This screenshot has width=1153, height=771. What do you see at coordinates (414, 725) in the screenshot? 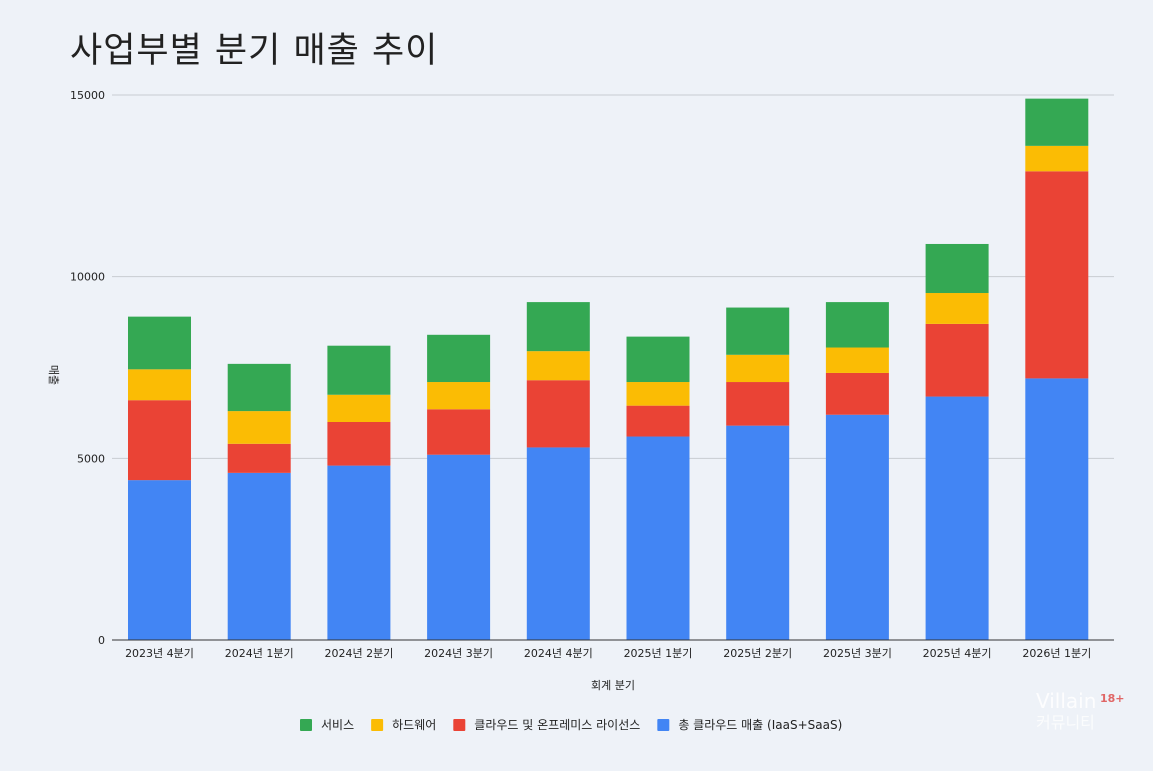
I see `legend-label: 하드웨어` at bounding box center [414, 725].